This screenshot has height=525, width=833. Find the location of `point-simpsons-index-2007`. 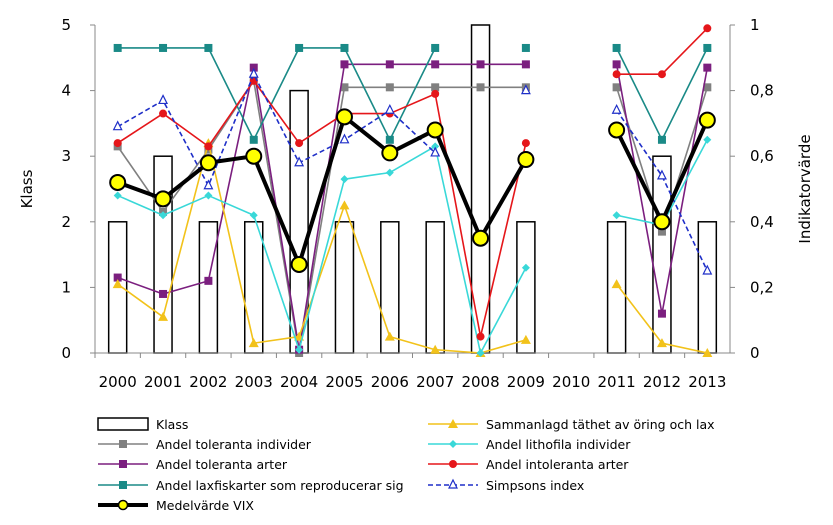

point-simpsons-index-2007 is located at coordinates (435, 151).